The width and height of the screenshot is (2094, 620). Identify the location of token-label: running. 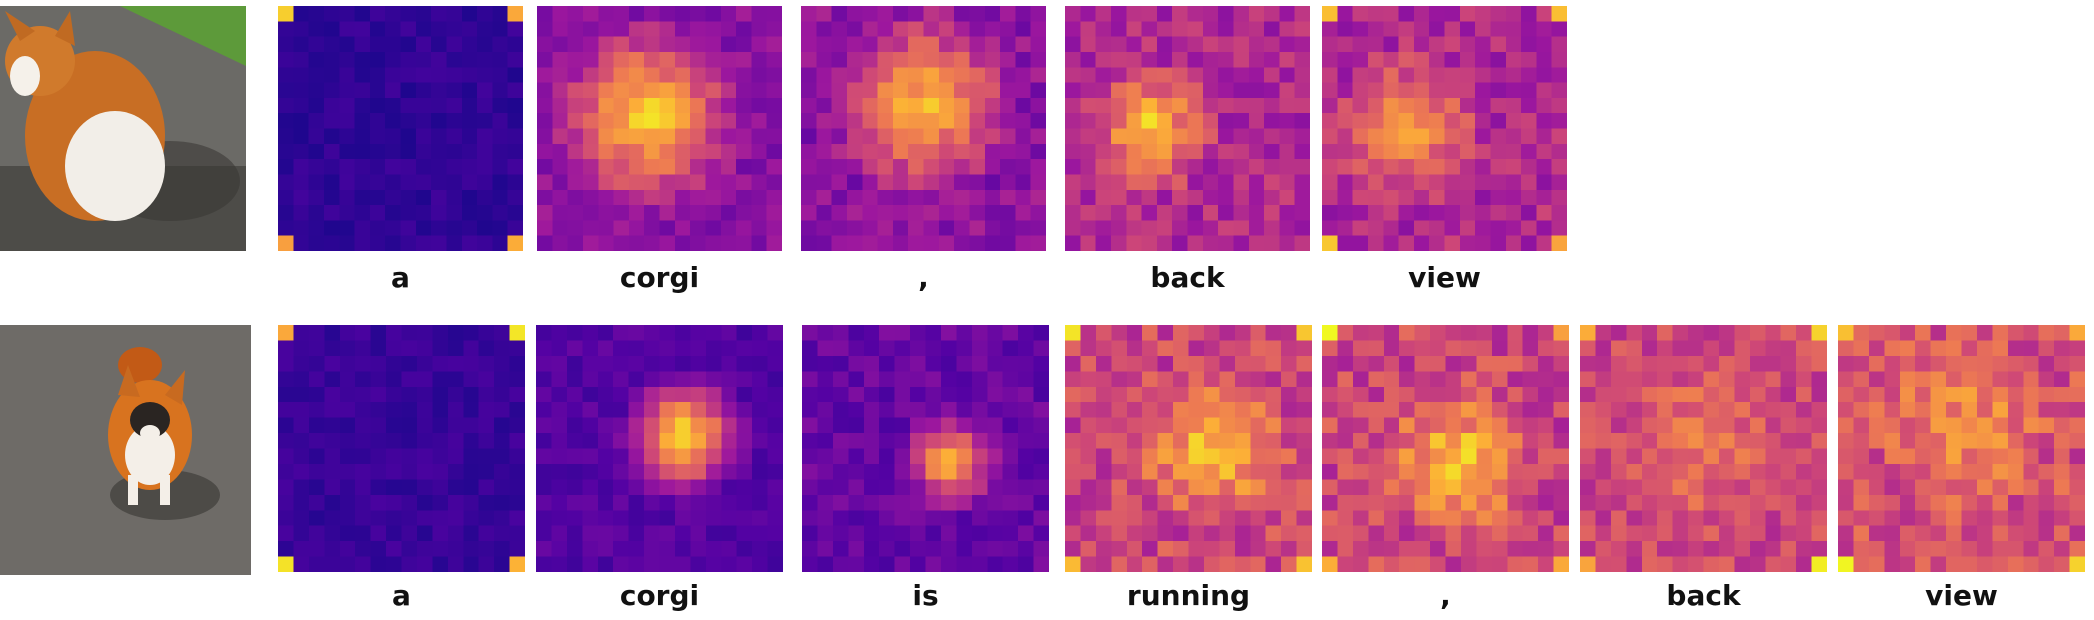
(1188, 595).